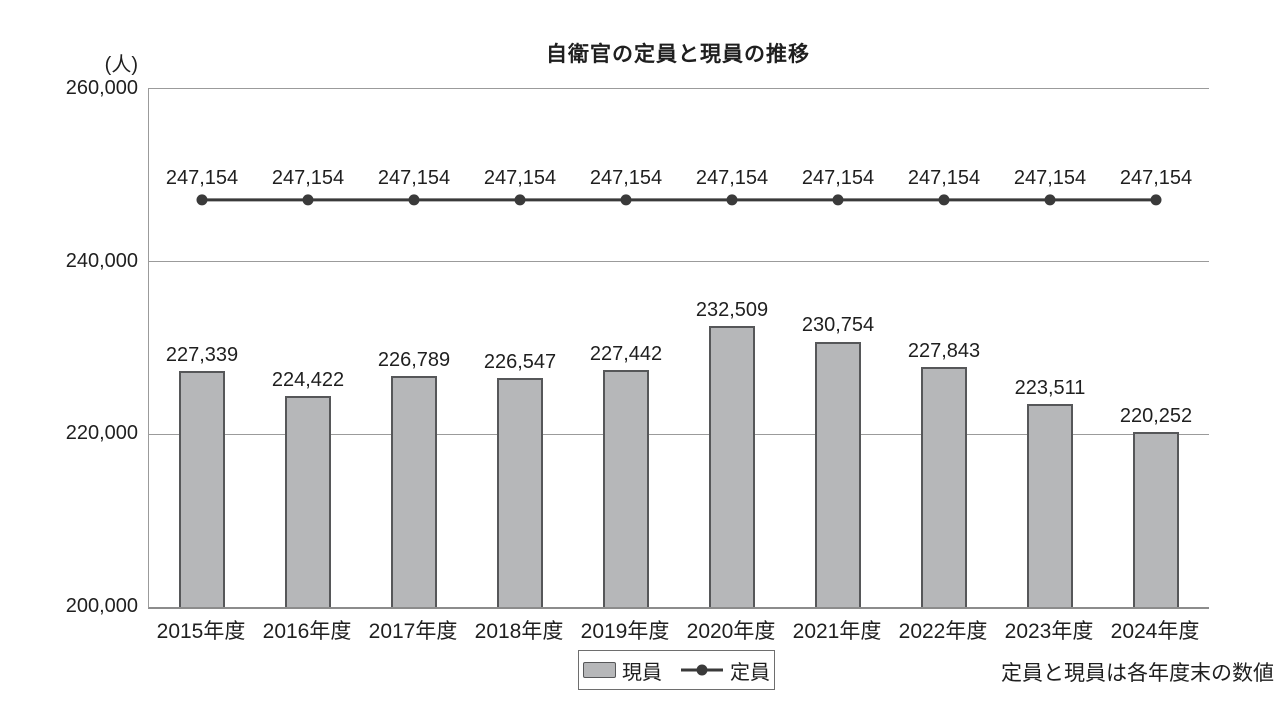 Image resolution: width=1280 pixels, height=720 pixels. What do you see at coordinates (837, 631) in the screenshot?
I see `x-tick-label-2021: 2021年度` at bounding box center [837, 631].